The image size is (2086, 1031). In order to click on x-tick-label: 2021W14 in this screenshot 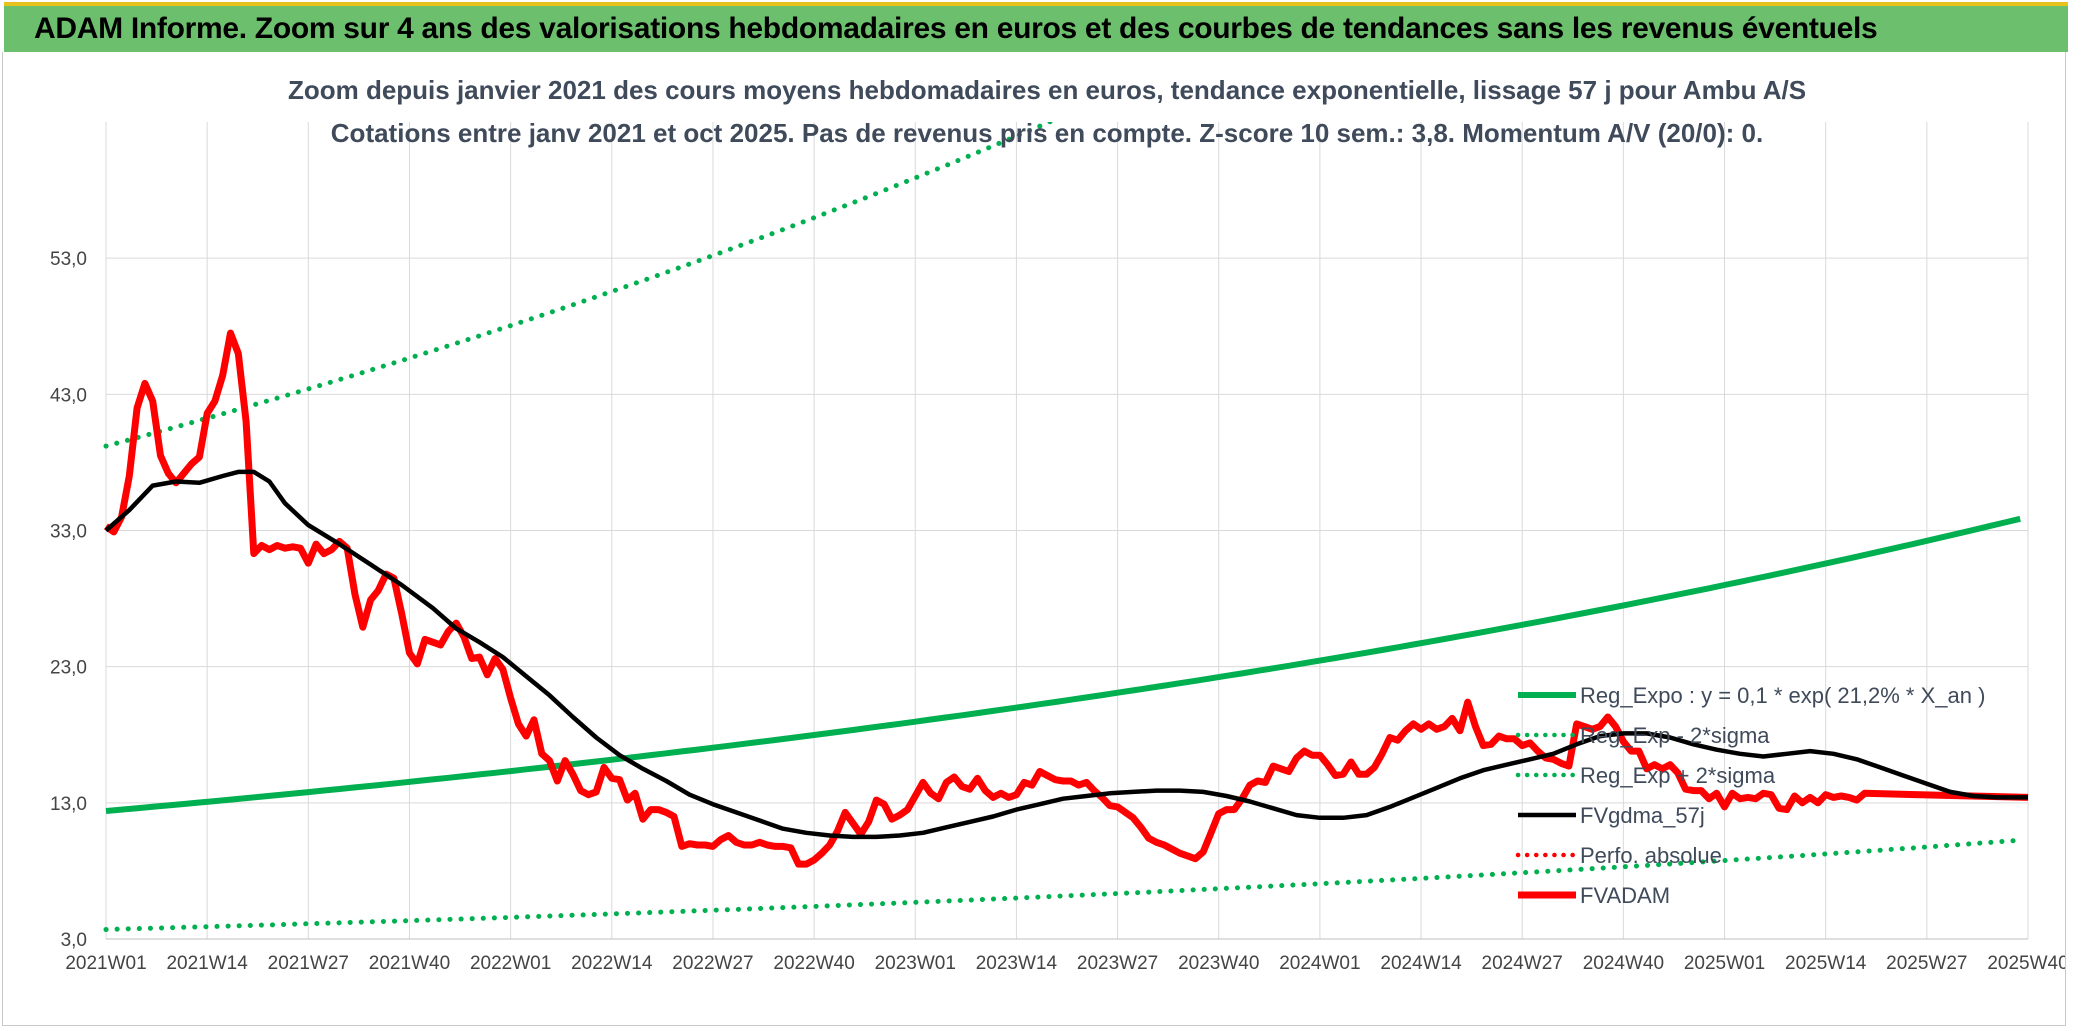, I will do `click(207, 963)`.